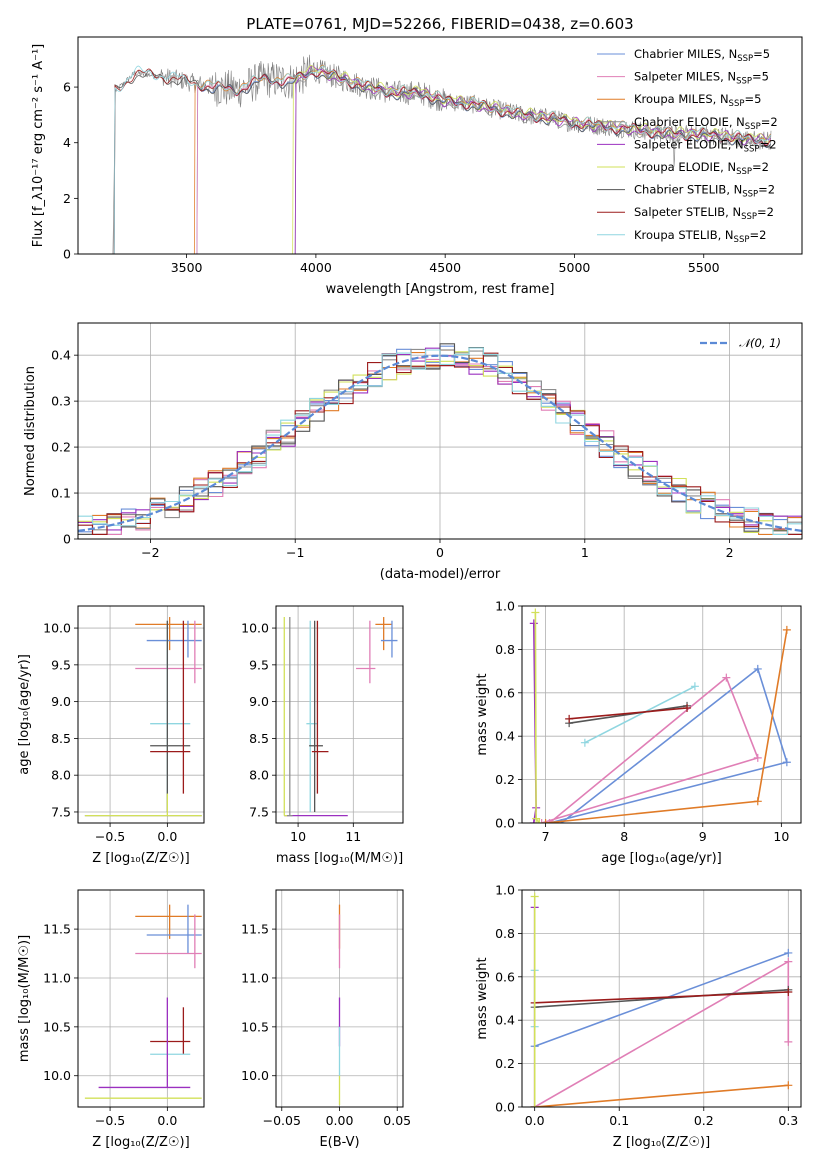 This screenshot has height=1170, width=819. Describe the element at coordinates (788, 1120) in the screenshot. I see `x-tick-label: 0.3` at that location.